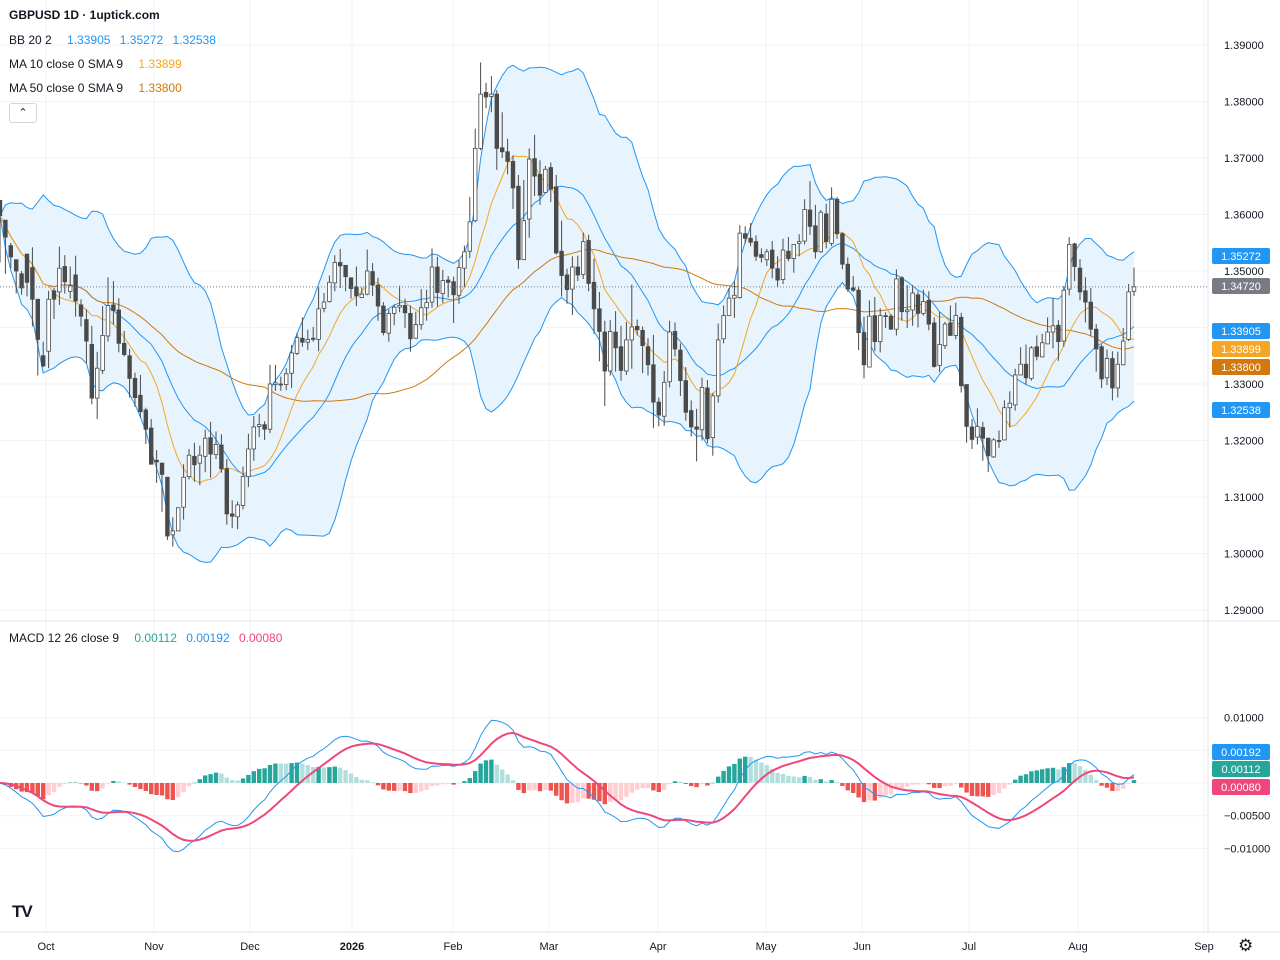 This screenshot has width=1280, height=960. What do you see at coordinates (1244, 442) in the screenshot?
I see `price-tick-label: 1.32000` at bounding box center [1244, 442].